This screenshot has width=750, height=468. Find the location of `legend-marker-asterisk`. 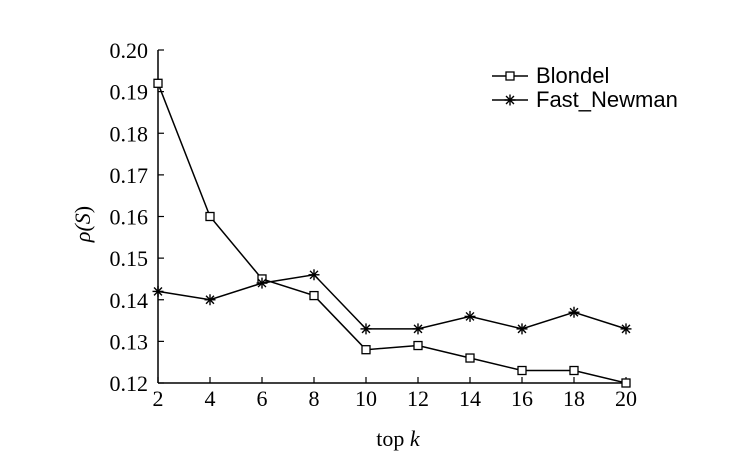

legend-marker-asterisk is located at coordinates (510, 100).